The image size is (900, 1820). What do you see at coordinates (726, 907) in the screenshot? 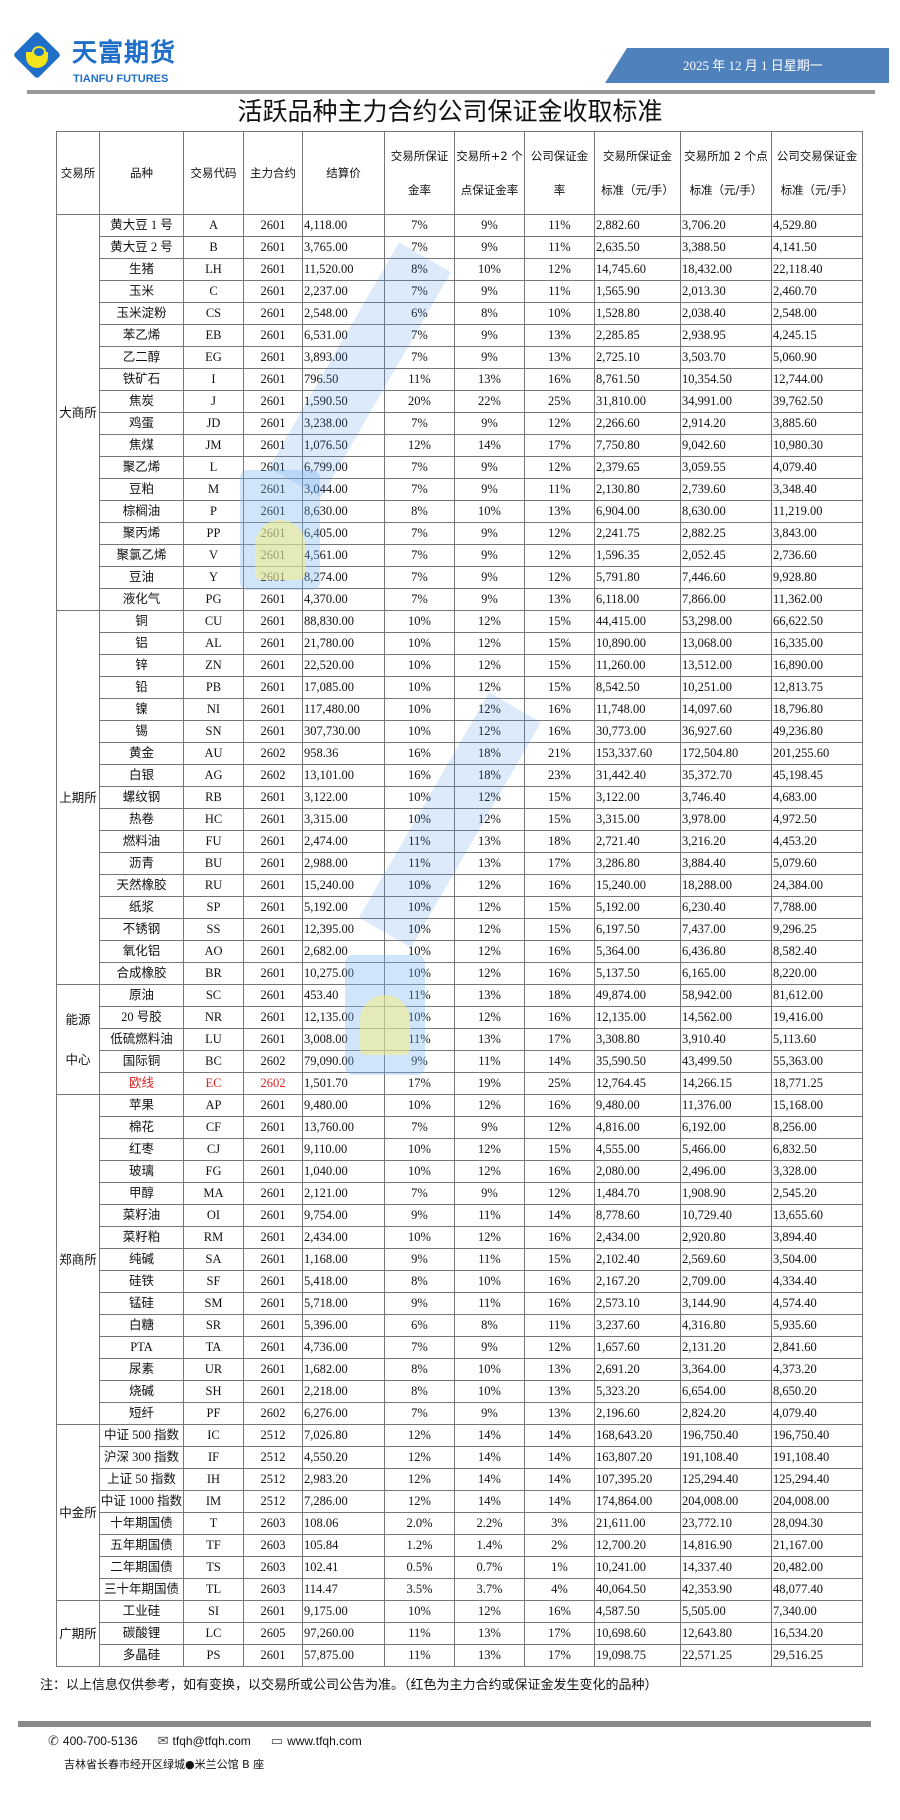
I see `exchange-plus2-margin-cell: 6,230.40` at bounding box center [726, 907].